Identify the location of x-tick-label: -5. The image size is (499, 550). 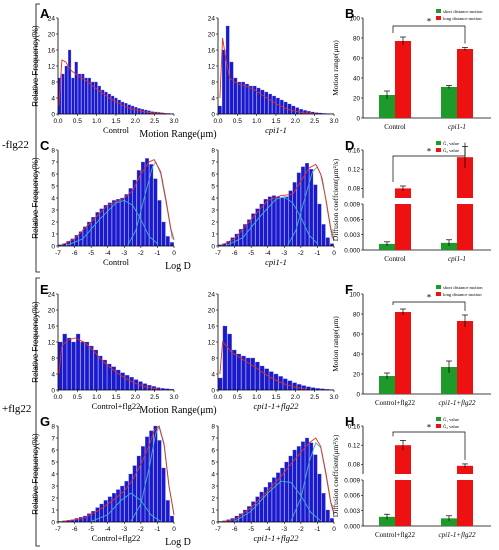
(91, 529).